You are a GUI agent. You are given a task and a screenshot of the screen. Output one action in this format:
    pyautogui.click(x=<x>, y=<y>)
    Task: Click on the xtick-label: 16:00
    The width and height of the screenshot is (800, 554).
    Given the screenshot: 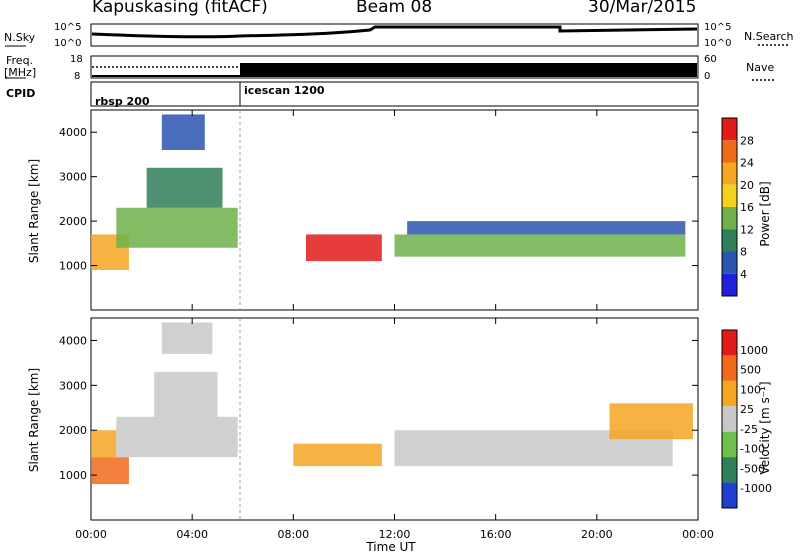 What is the action you would take?
    pyautogui.click(x=496, y=534)
    